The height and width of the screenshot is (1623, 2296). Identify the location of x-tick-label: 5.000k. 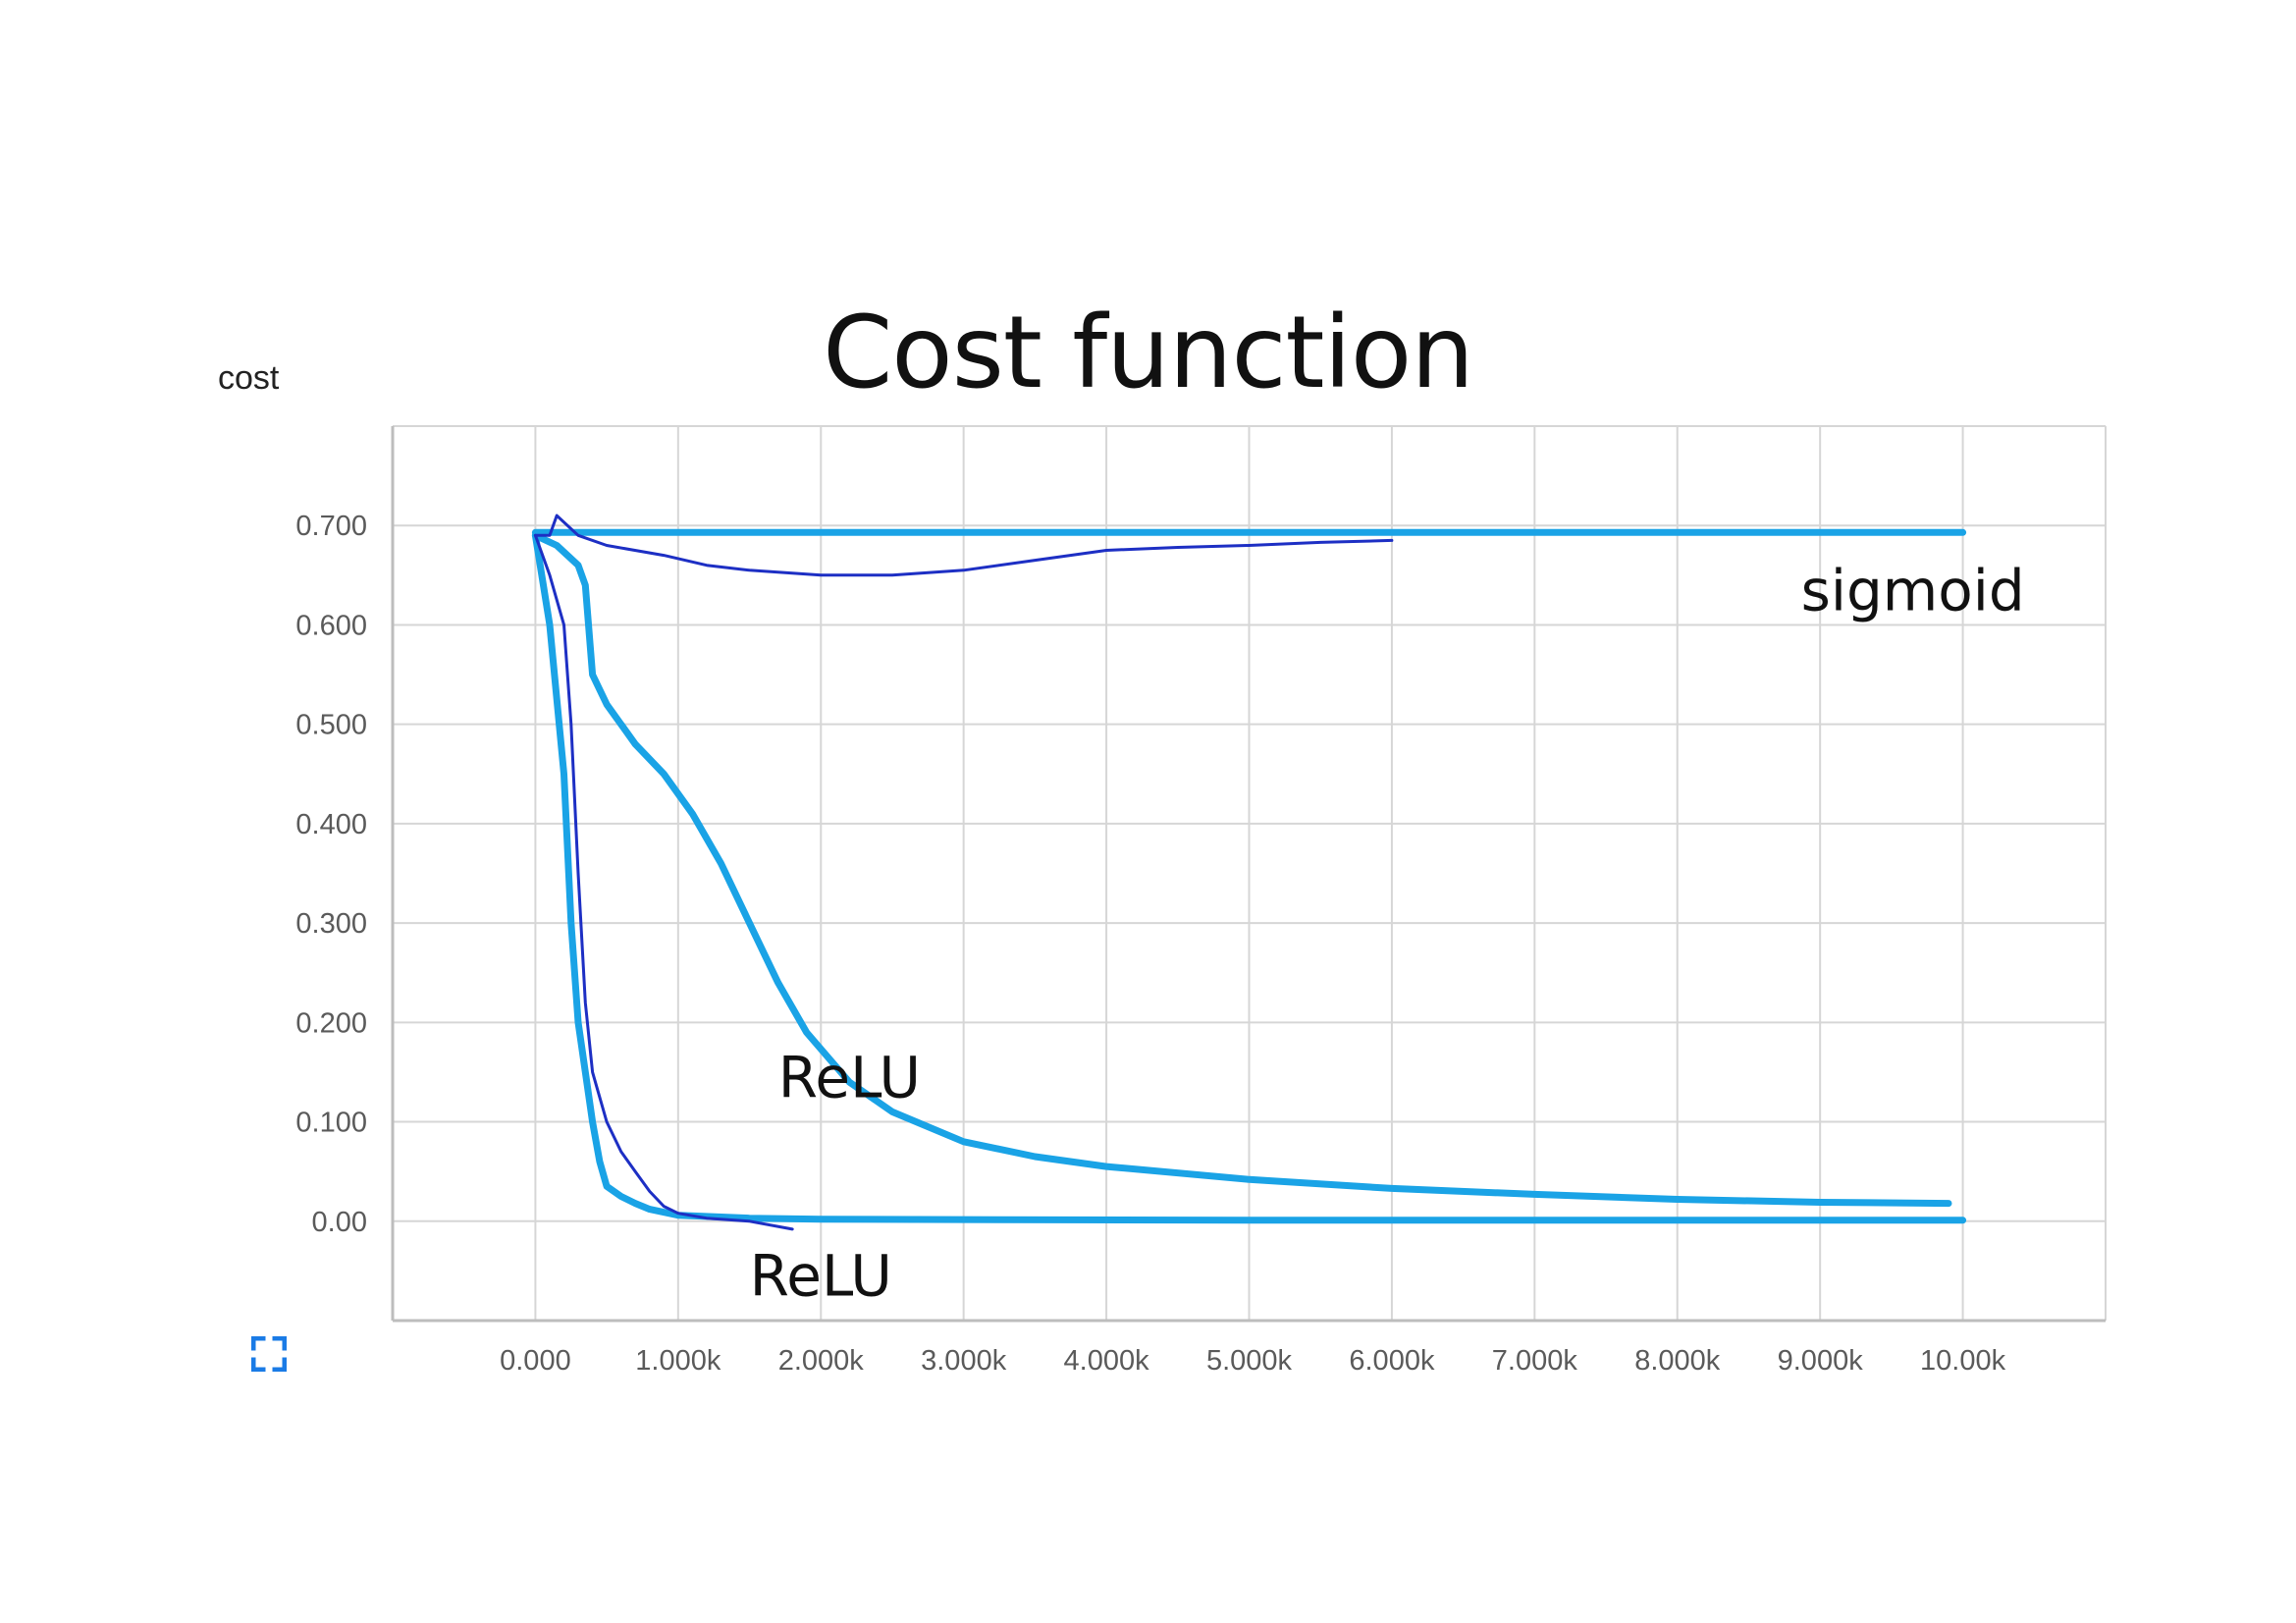
(1249, 1361).